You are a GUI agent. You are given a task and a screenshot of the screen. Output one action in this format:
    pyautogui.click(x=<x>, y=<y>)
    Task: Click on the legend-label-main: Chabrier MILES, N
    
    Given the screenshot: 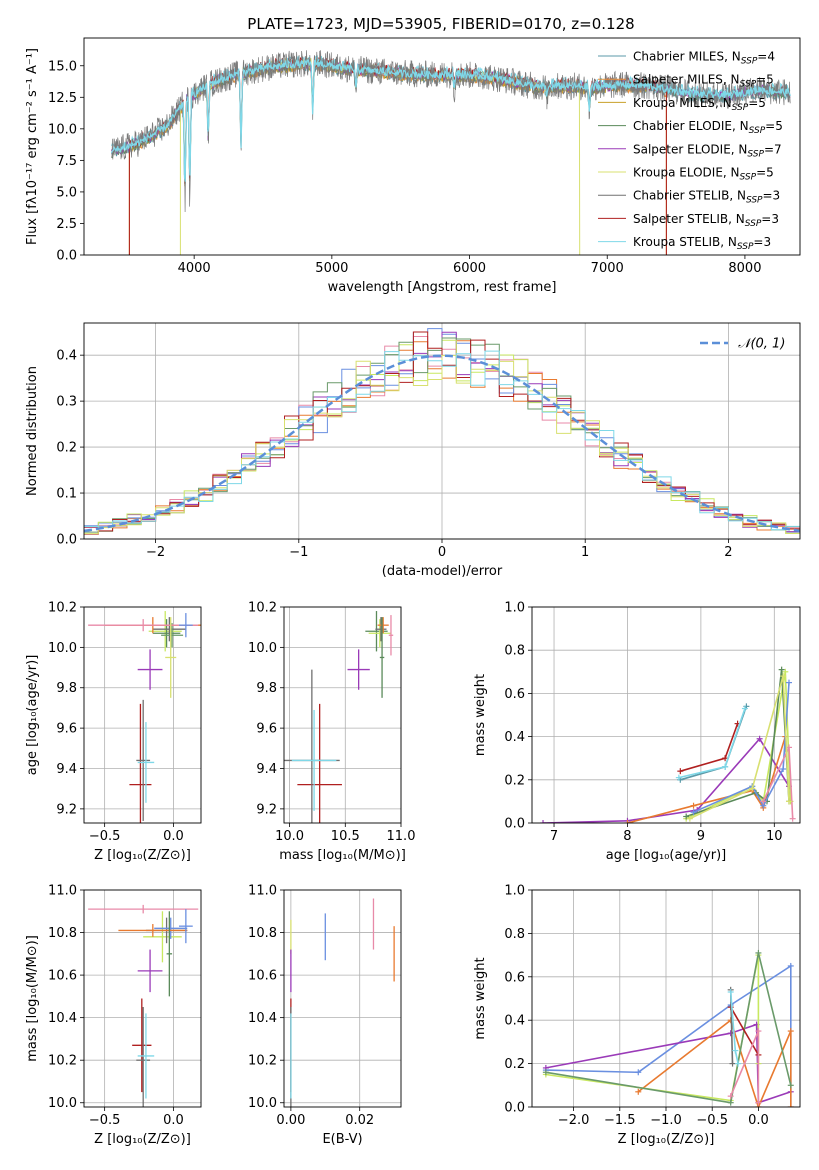 What is the action you would take?
    pyautogui.click(x=687, y=57)
    